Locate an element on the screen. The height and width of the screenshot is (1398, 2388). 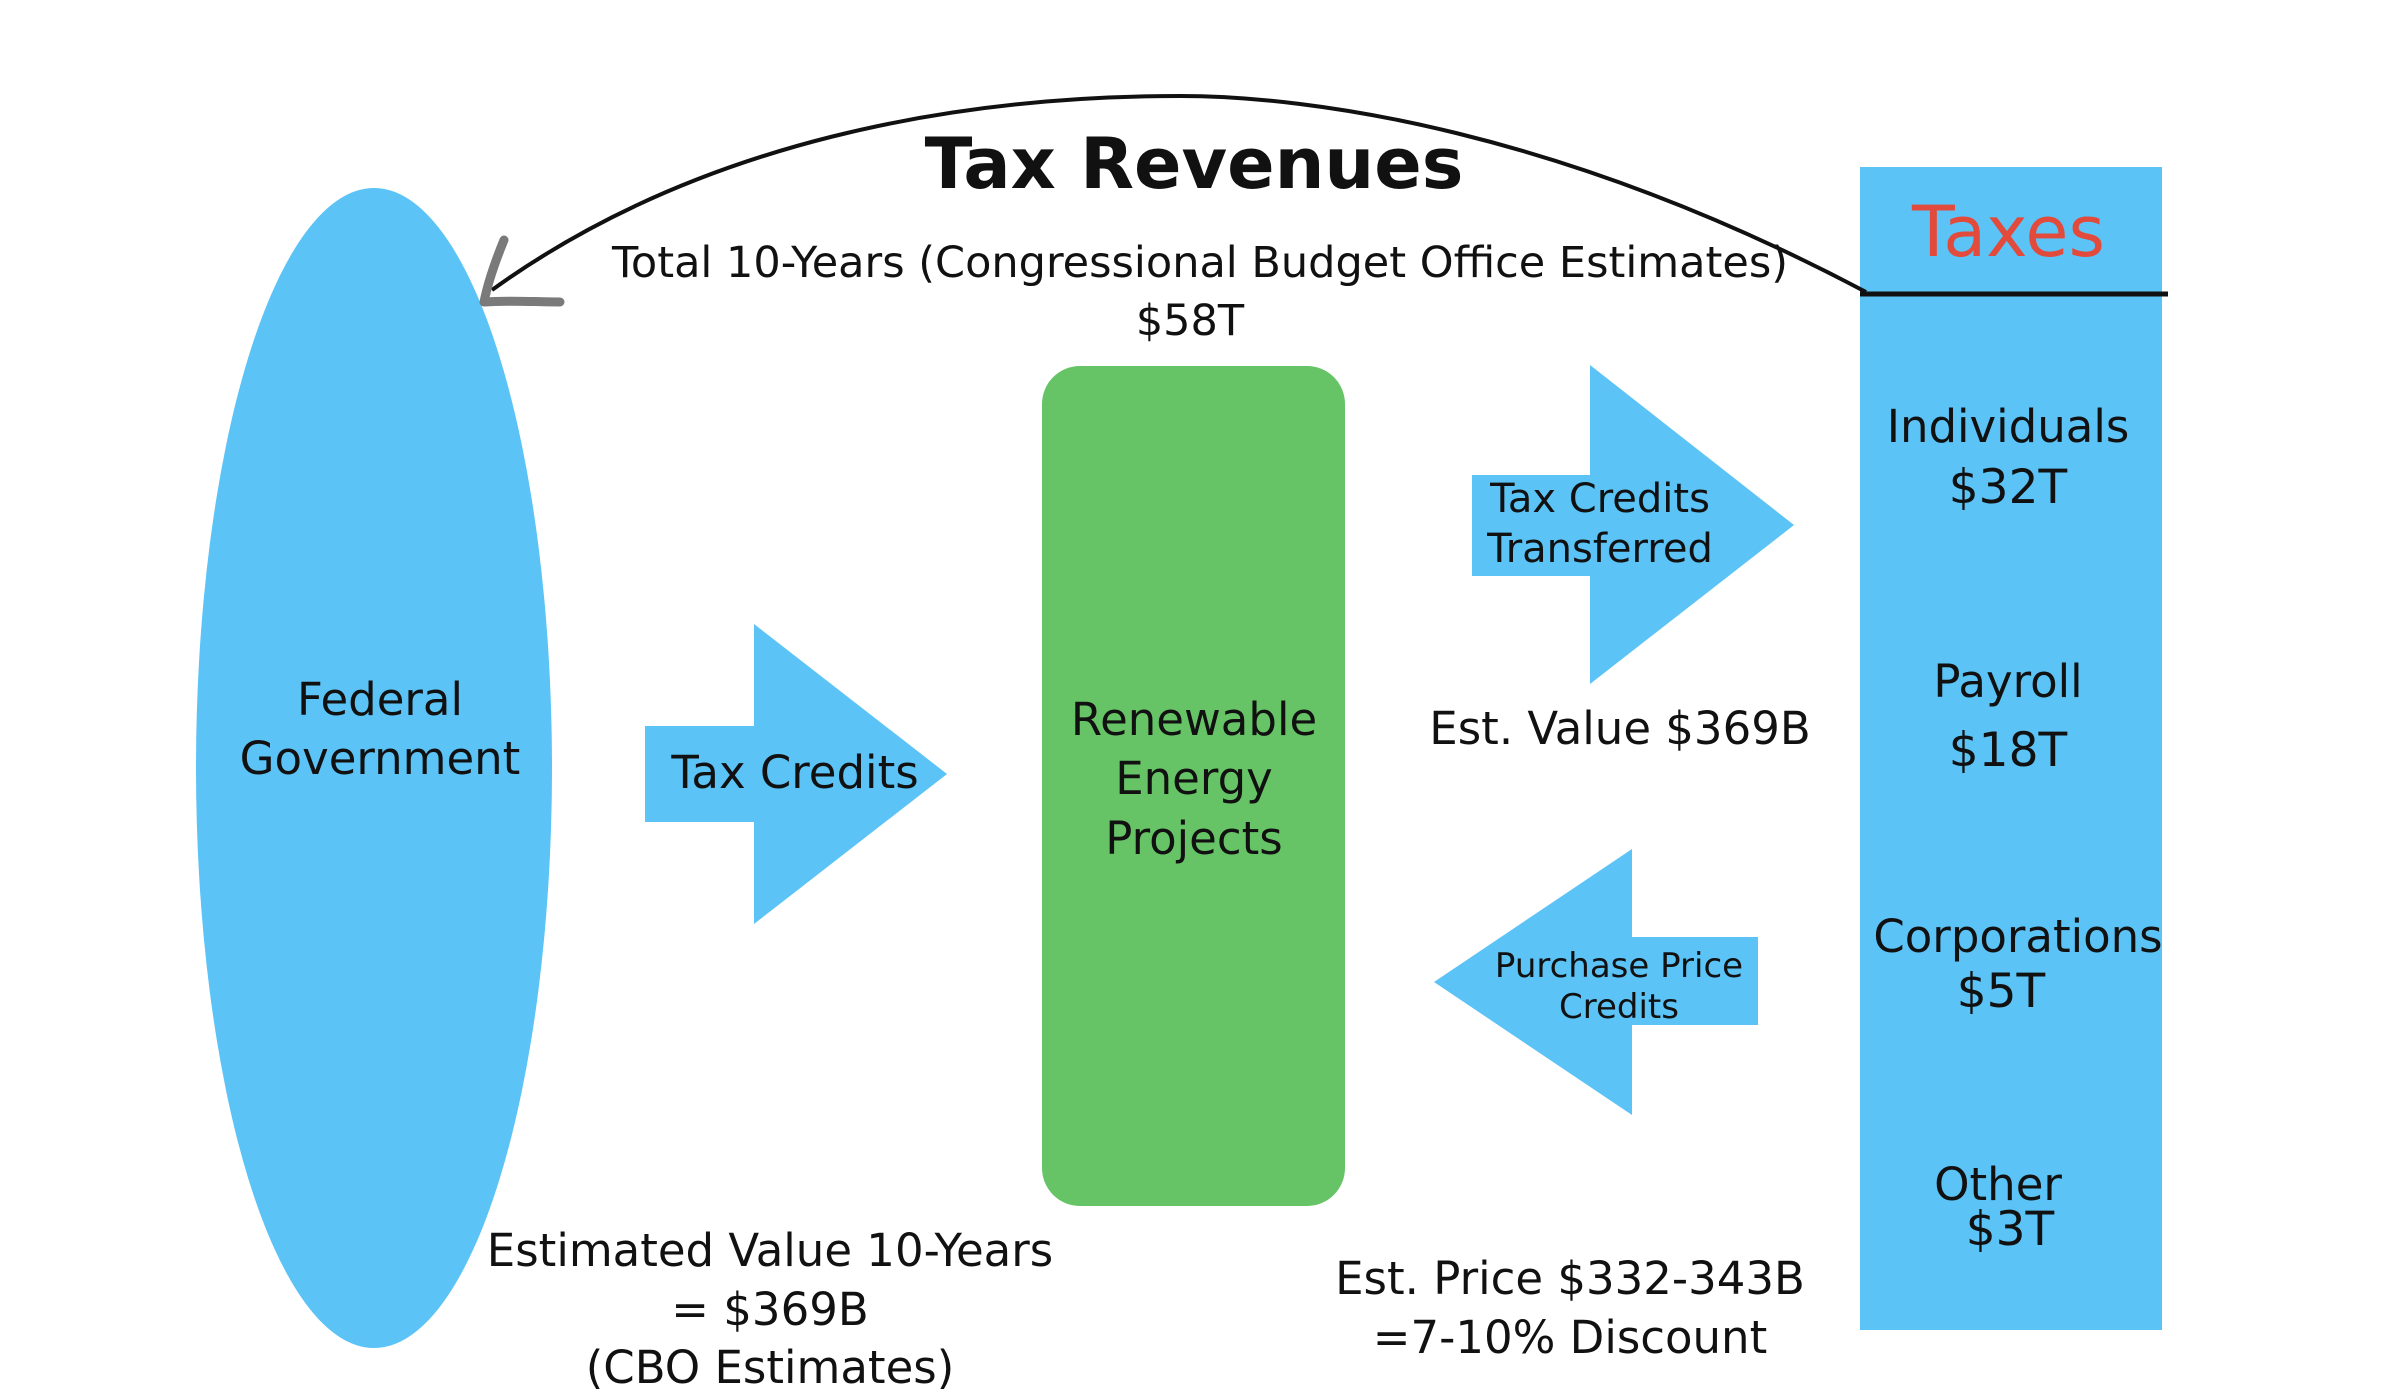
purchase-line-2: Credits is located at coordinates (1619, 1007).